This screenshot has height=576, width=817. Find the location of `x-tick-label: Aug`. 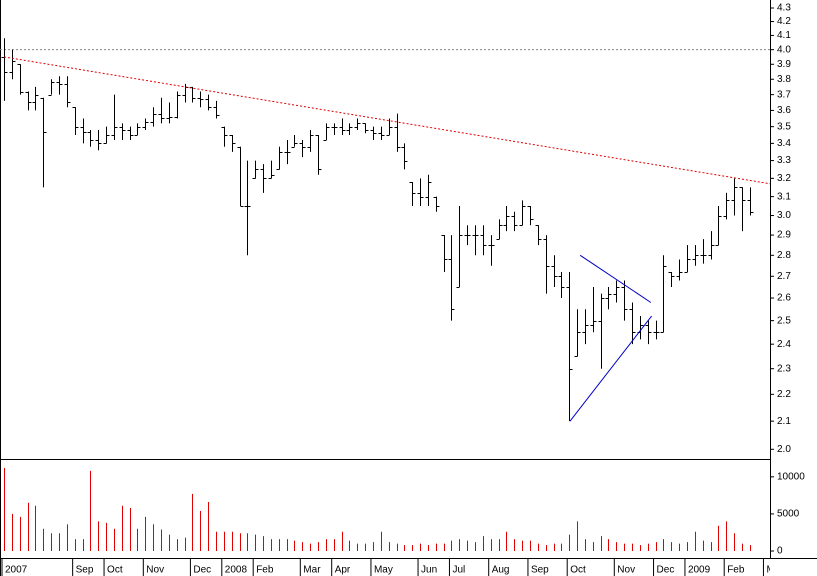

x-tick-label: Aug is located at coordinates (501, 570).